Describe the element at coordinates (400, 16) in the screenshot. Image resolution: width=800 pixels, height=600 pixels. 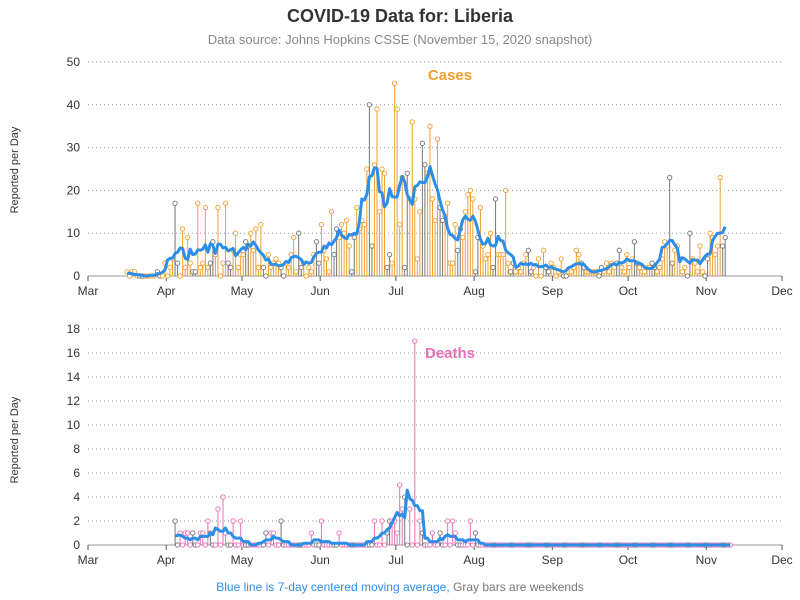
I see `chart-title: COVID-19 Data for: Liberia` at that location.